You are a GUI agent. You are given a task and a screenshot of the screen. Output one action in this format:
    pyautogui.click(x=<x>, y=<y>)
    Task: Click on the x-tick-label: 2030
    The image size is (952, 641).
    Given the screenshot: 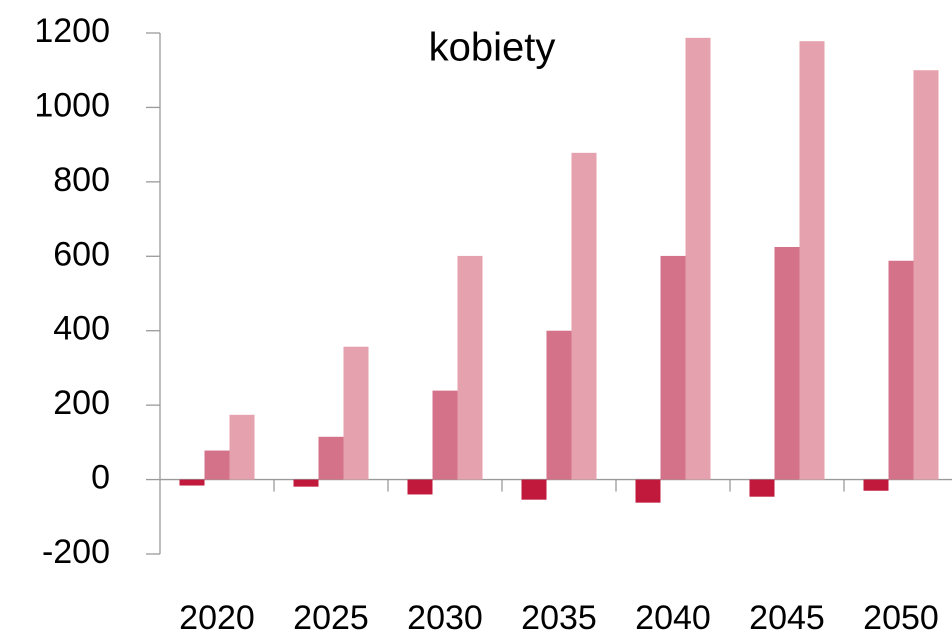 What is the action you would take?
    pyautogui.click(x=445, y=618)
    